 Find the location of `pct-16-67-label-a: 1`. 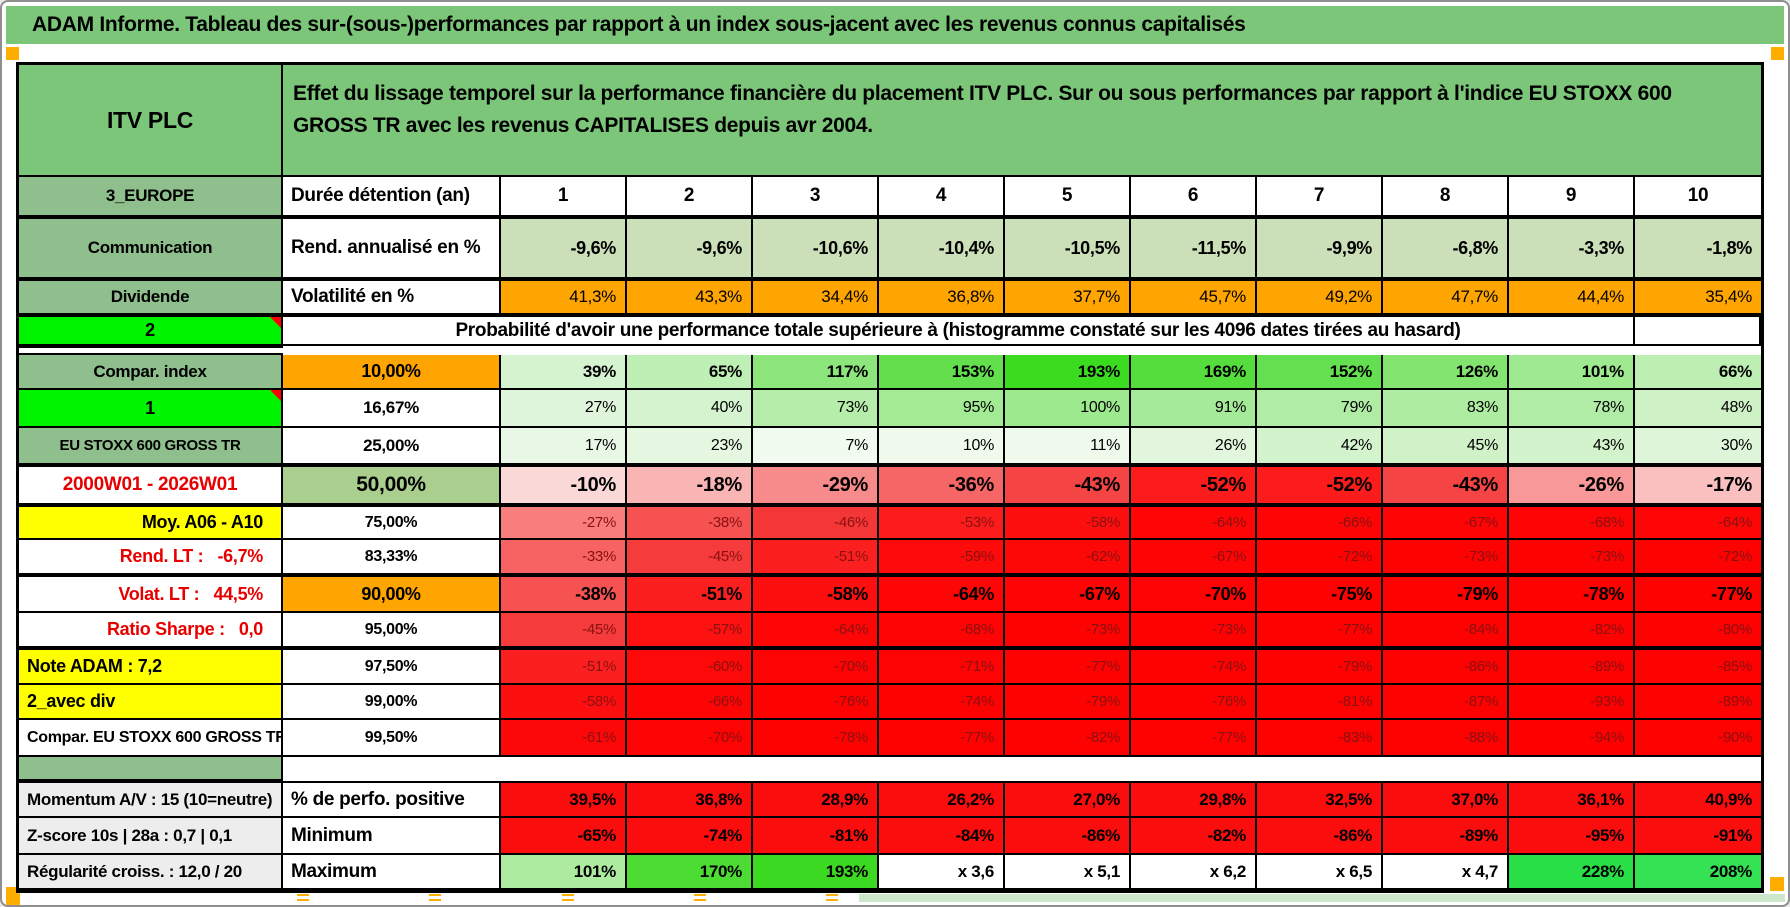

pct-16-67-label-a: 1 is located at coordinates (151, 409).